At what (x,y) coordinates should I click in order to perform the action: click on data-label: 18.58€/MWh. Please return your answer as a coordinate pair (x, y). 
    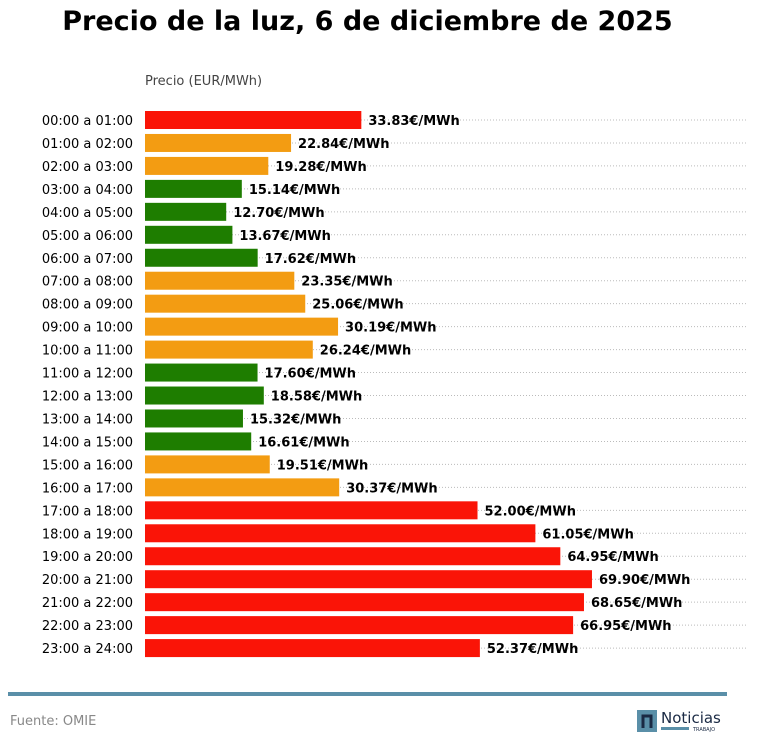
    Looking at the image, I should click on (316, 397).